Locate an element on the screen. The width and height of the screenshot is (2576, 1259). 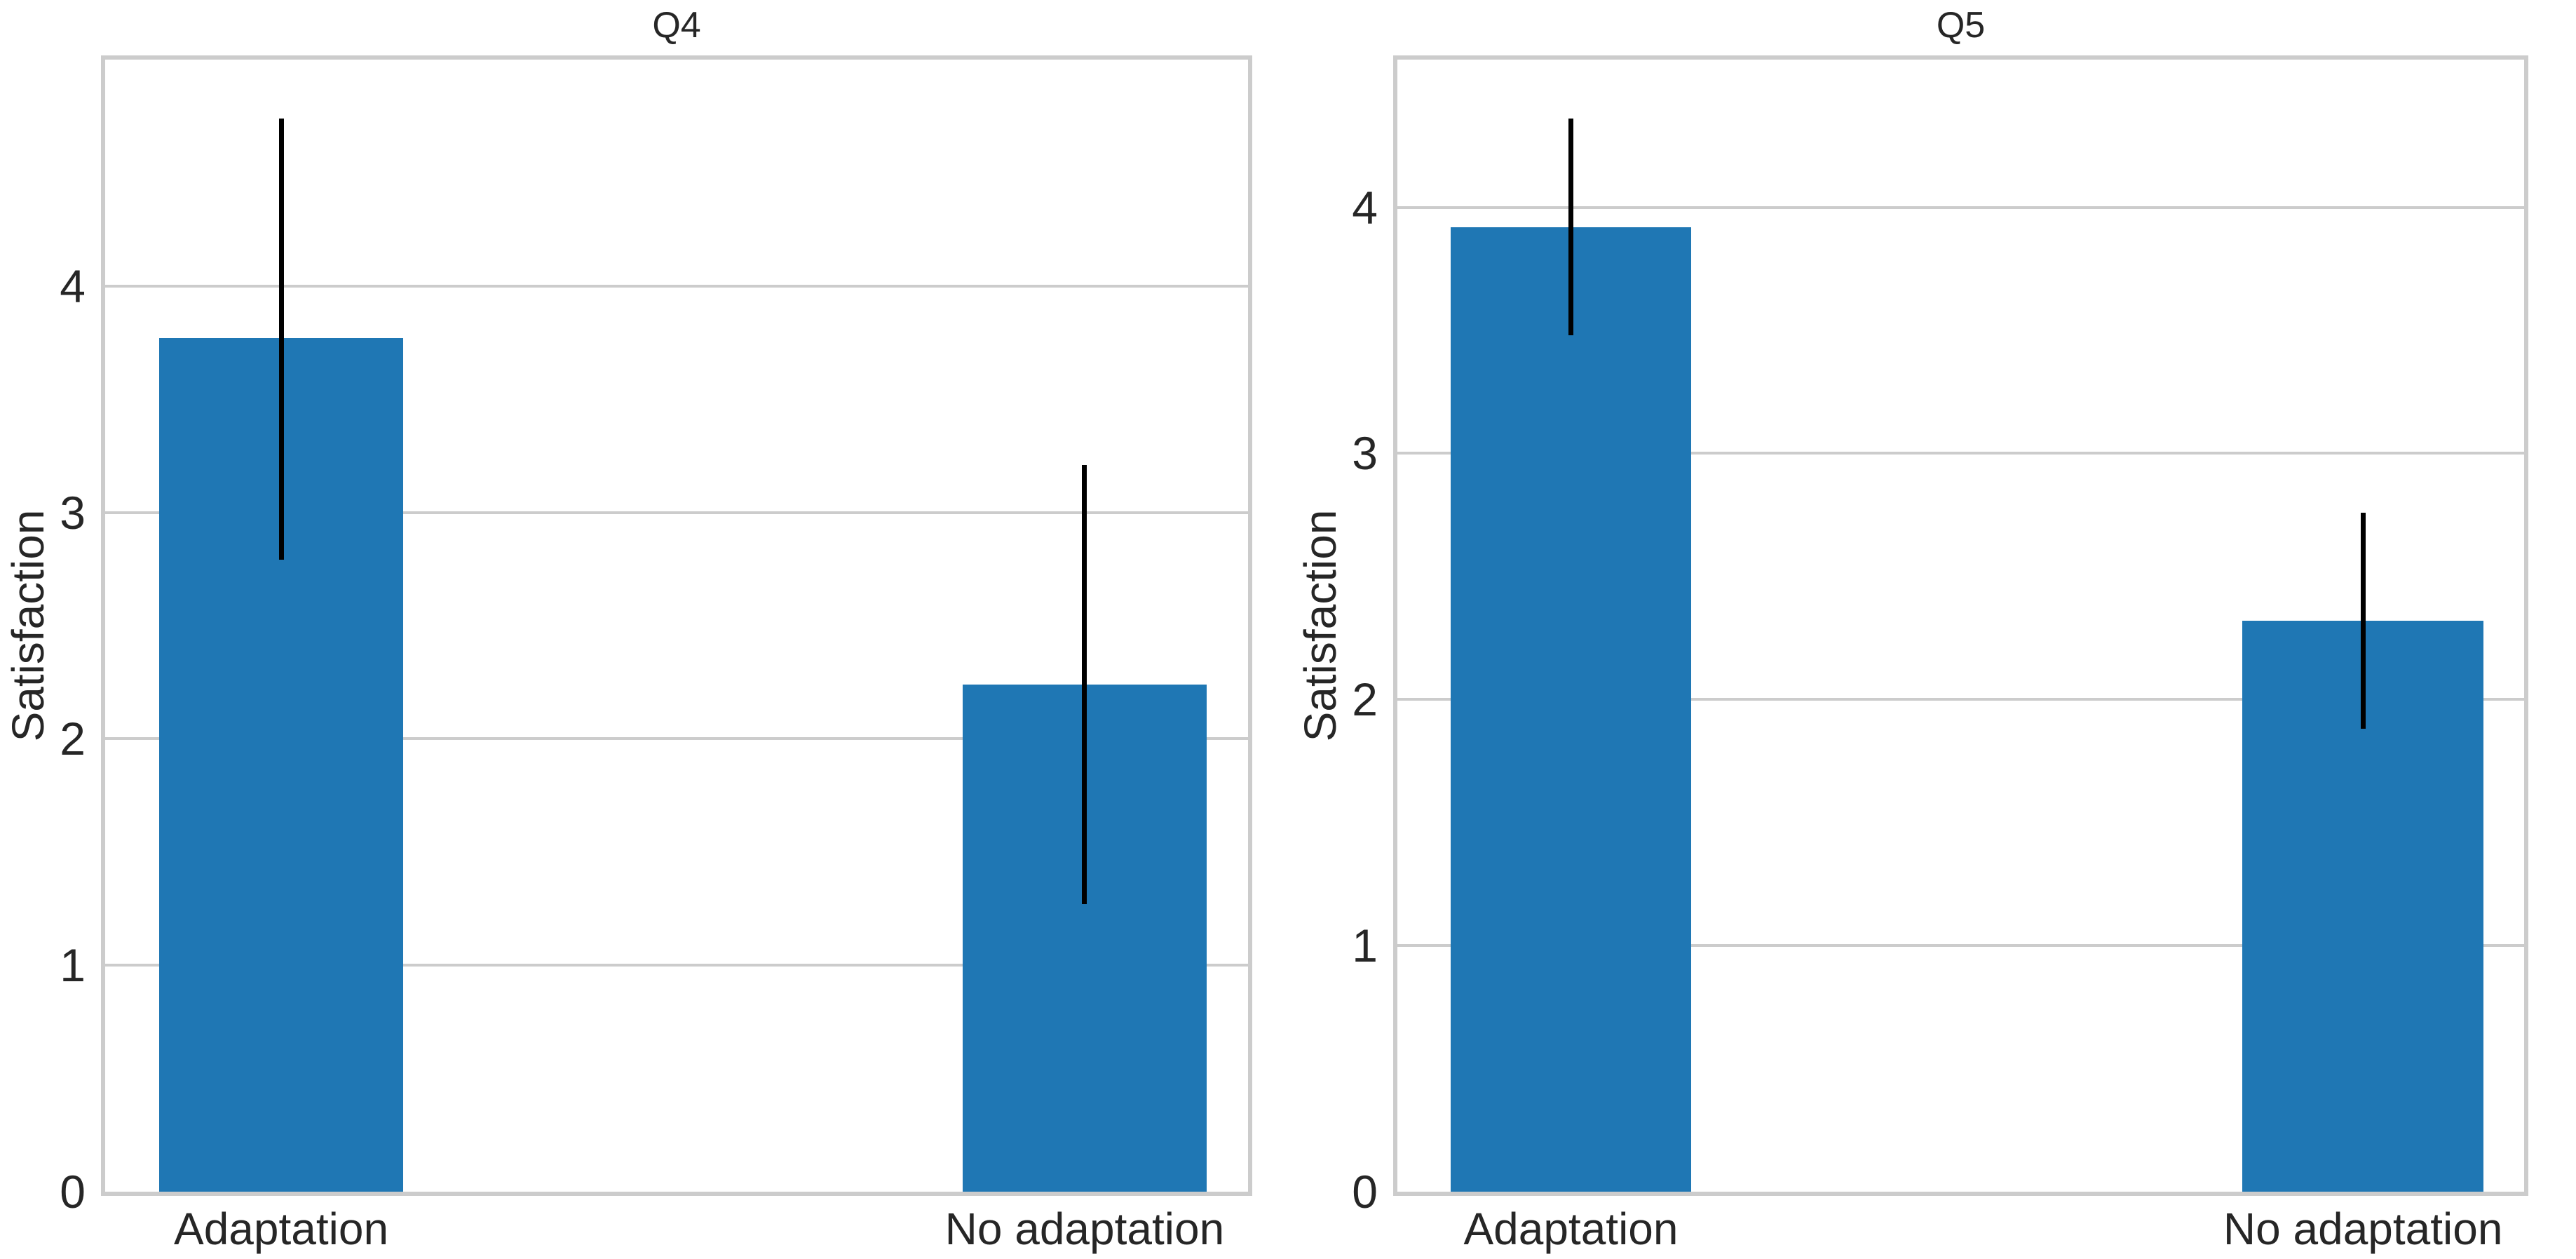
bar-adaptation is located at coordinates (1571, 710).